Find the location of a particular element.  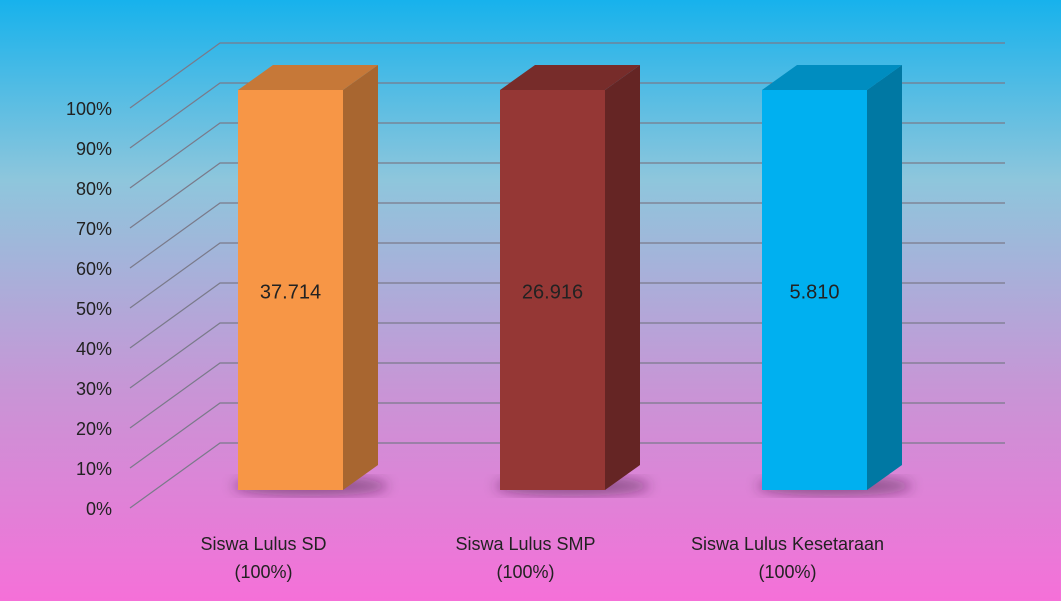

y-tick-label: 0% is located at coordinates (99, 509).